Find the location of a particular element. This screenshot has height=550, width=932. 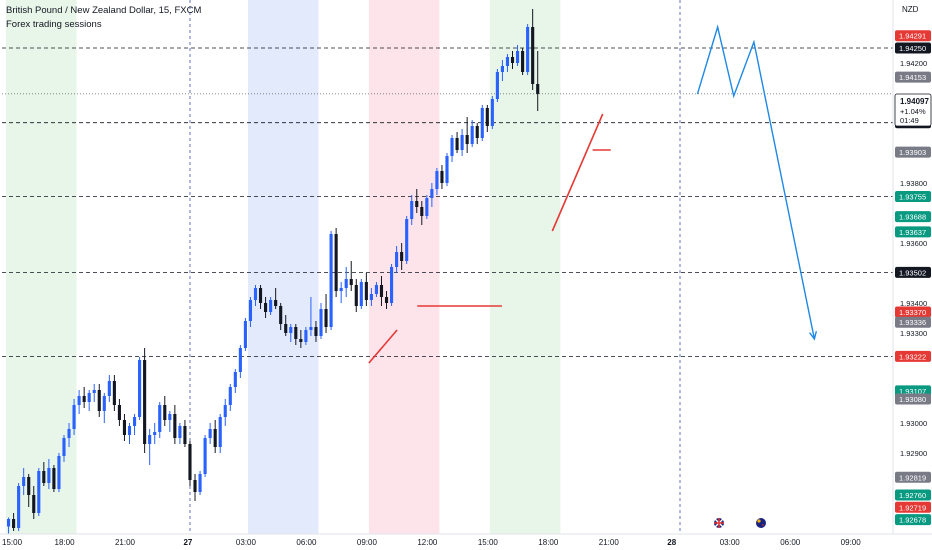

price-badge-label: 1.92719 is located at coordinates (912, 507).